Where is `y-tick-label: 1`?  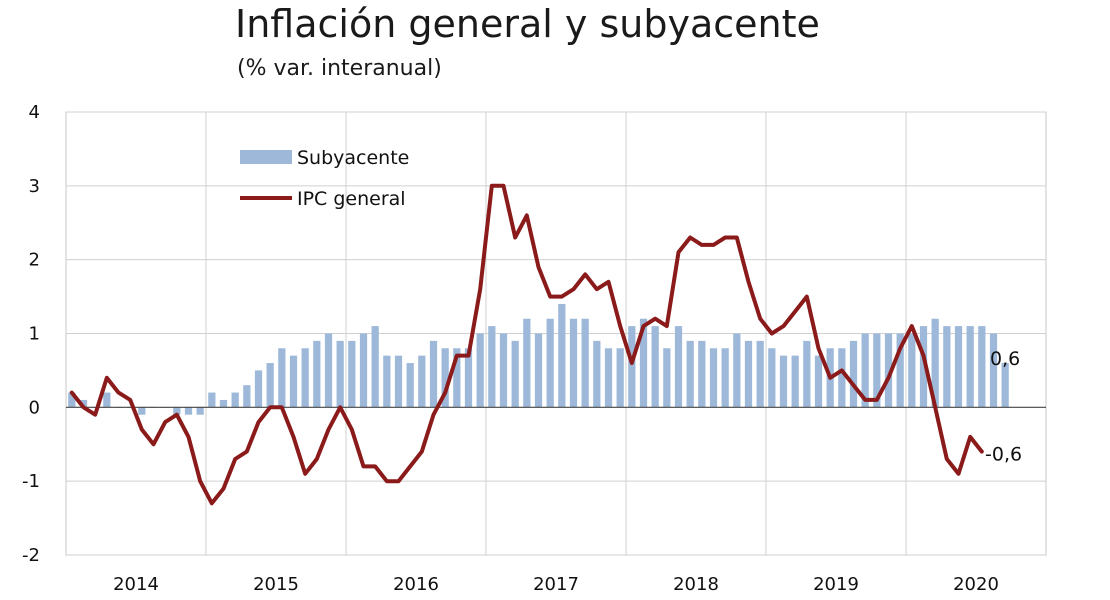
y-tick-label: 1 is located at coordinates (34, 334).